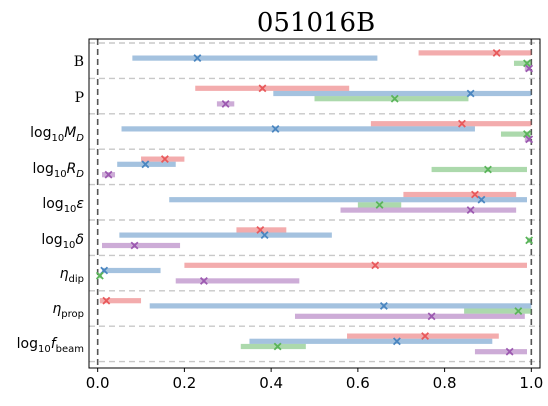 The height and width of the screenshot is (406, 548). I want to click on x-tick-label: 1.0, so click(531, 383).